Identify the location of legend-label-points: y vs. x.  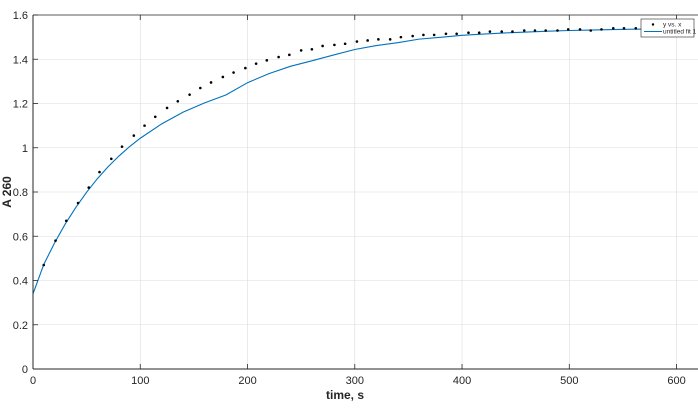
(672, 25).